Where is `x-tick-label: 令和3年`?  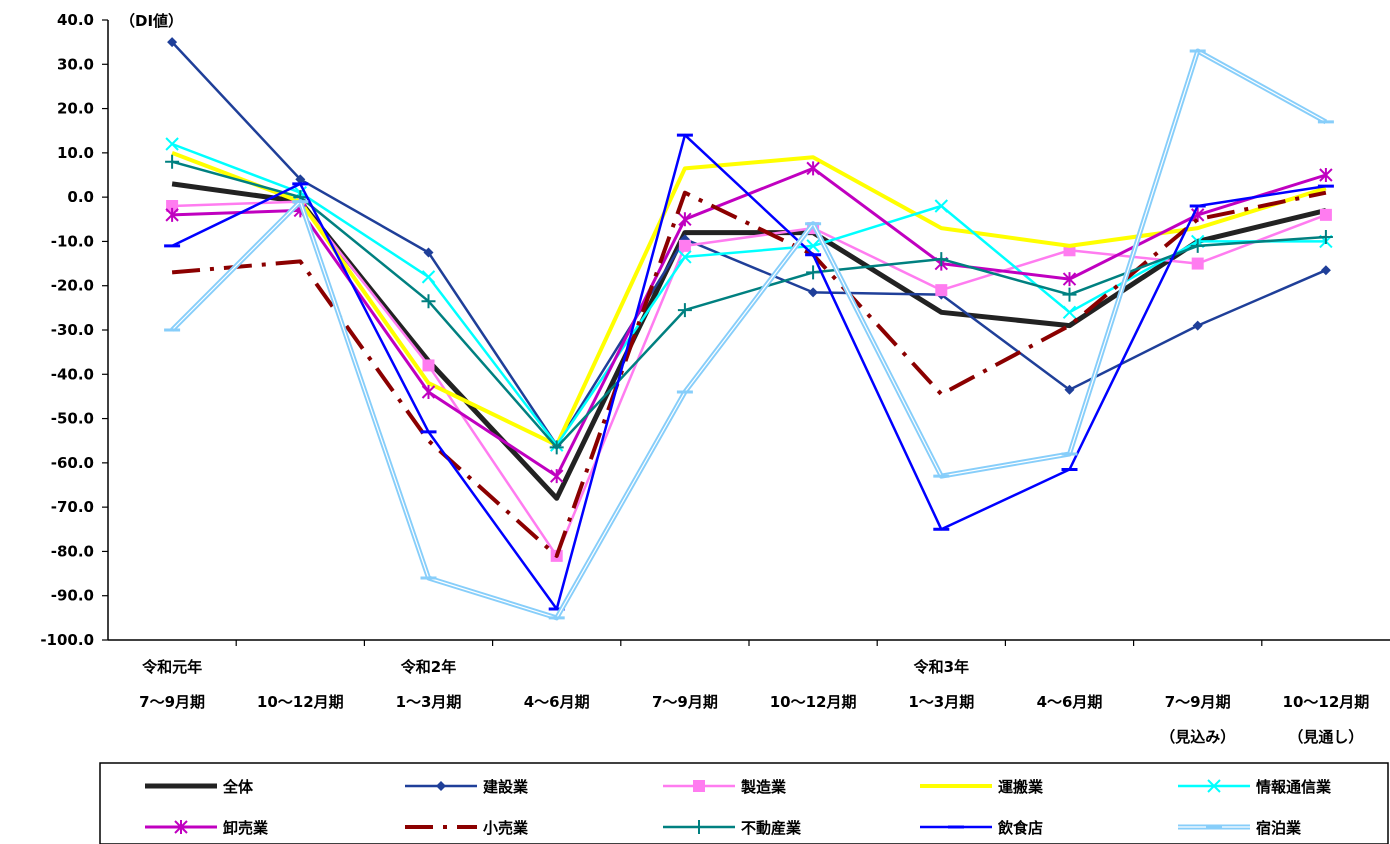 x-tick-label: 令和3年 is located at coordinates (941, 667).